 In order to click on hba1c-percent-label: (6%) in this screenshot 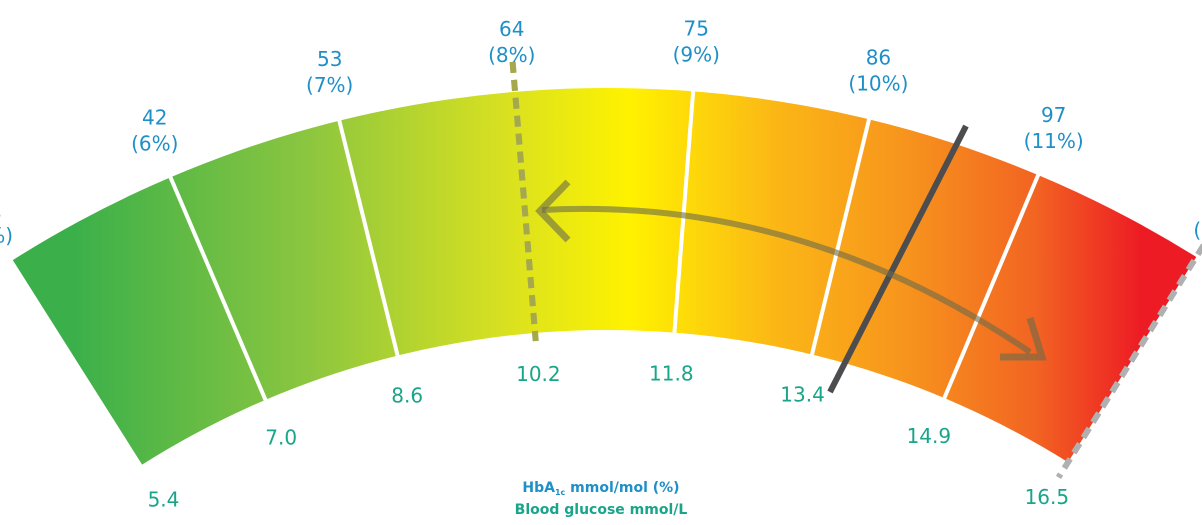, I will do `click(154, 143)`.